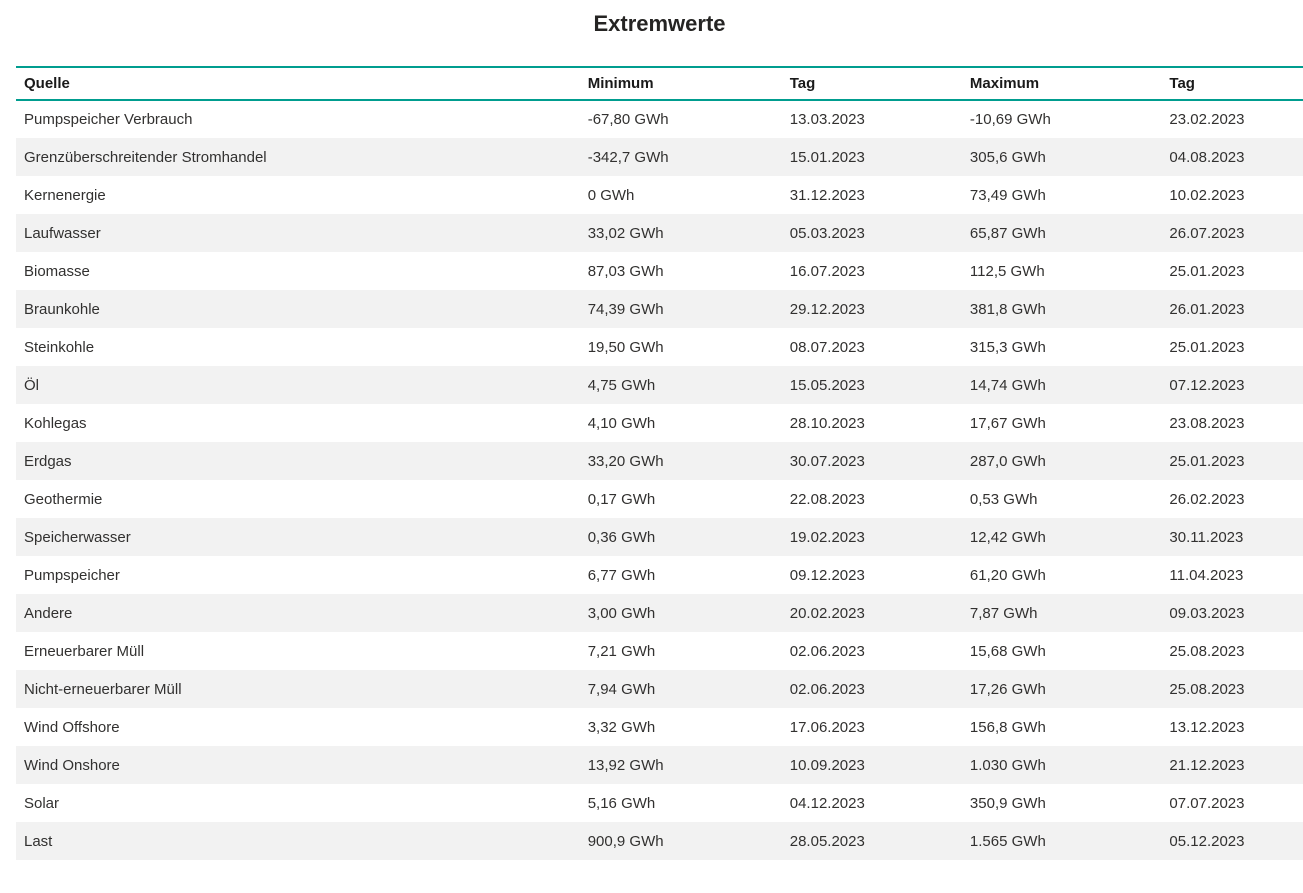  What do you see at coordinates (625, 309) in the screenshot?
I see `minimum-cell: 74,39 GWh` at bounding box center [625, 309].